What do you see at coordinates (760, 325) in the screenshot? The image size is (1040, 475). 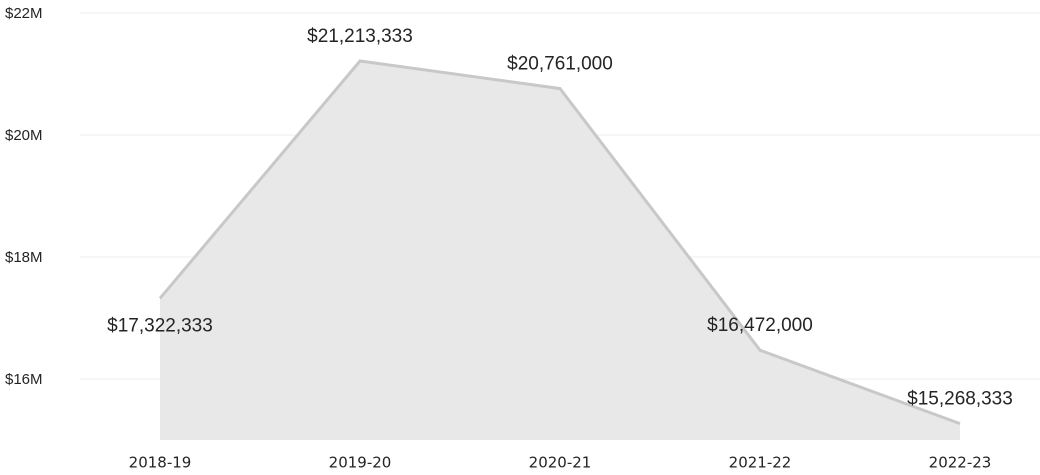 I see `data-label: $16,472,000` at bounding box center [760, 325].